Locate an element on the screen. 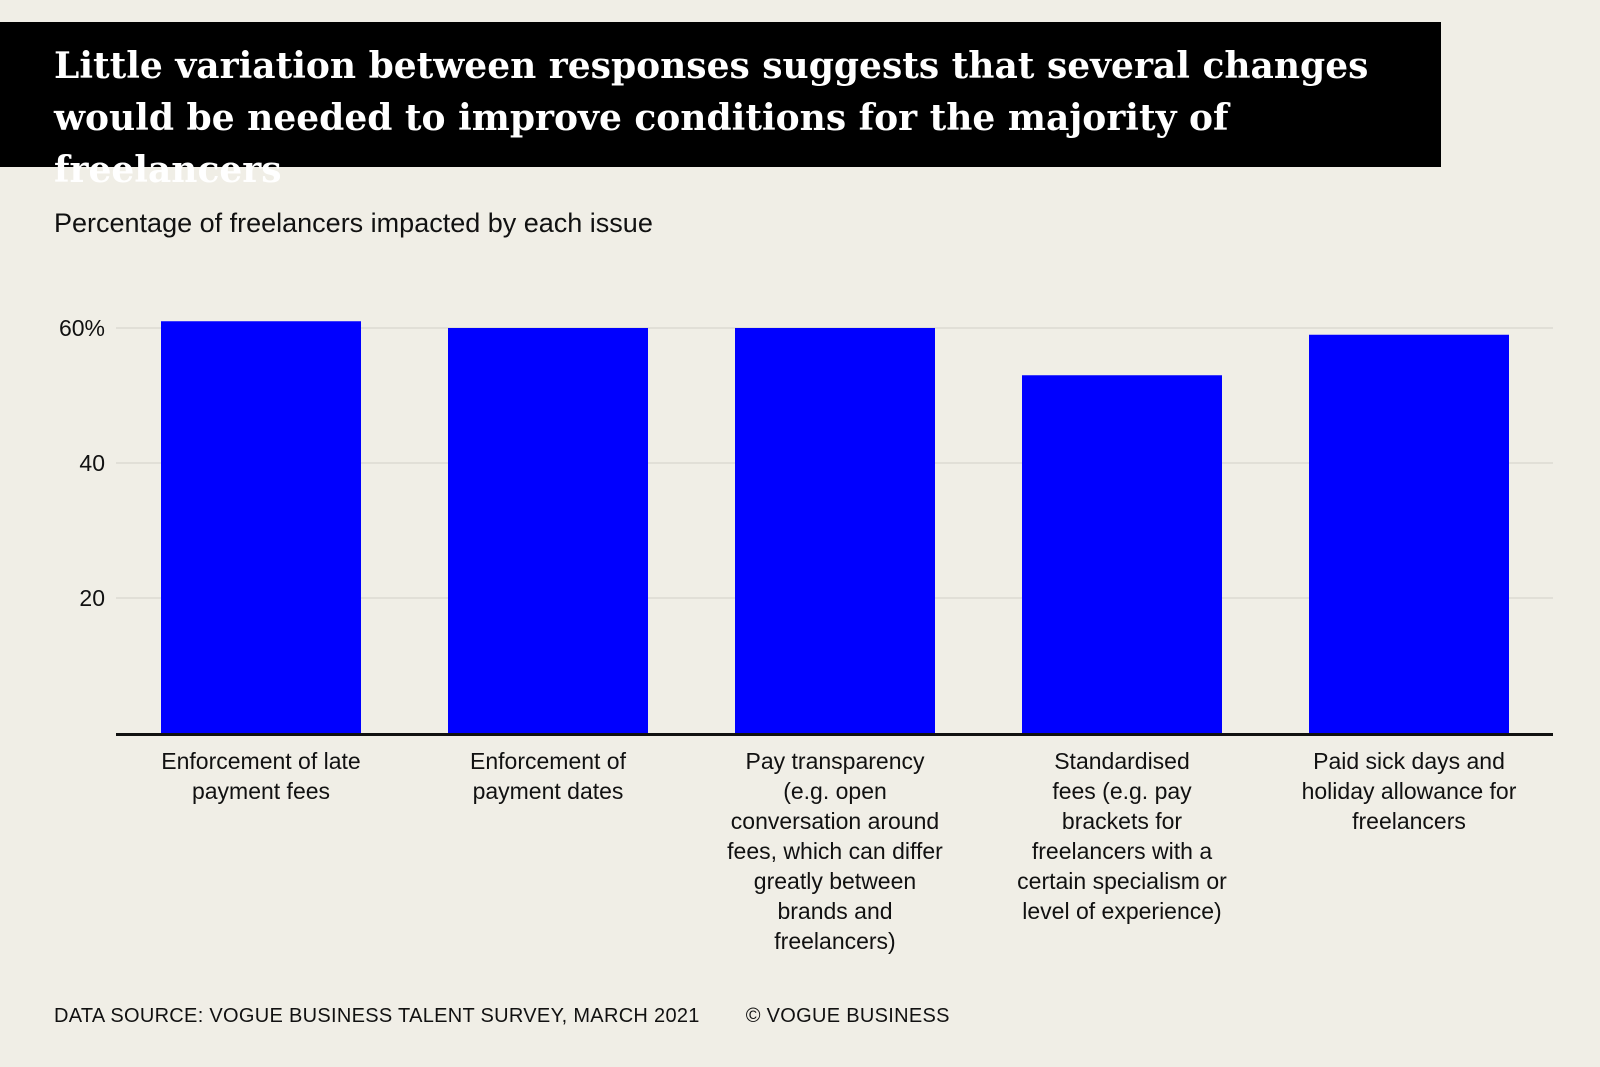 This screenshot has width=1600, height=1067. x-tick-label-line: brackets for is located at coordinates (1122, 821).